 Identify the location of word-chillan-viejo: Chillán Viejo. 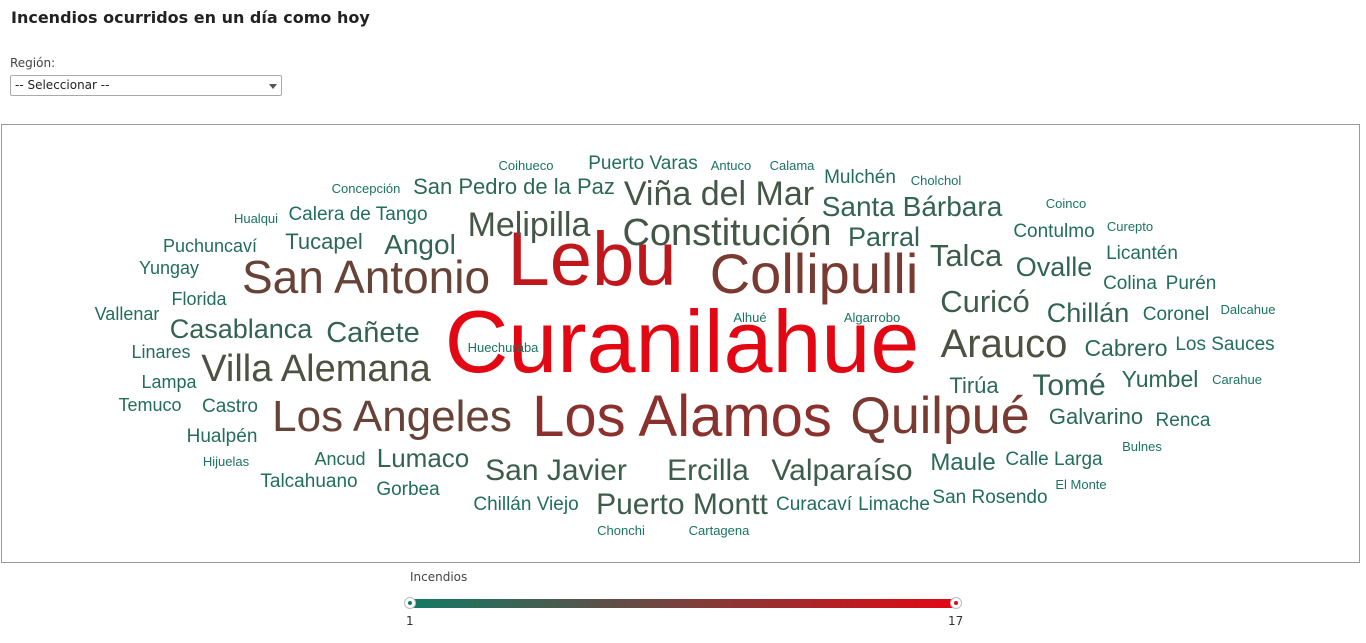
(525, 504).